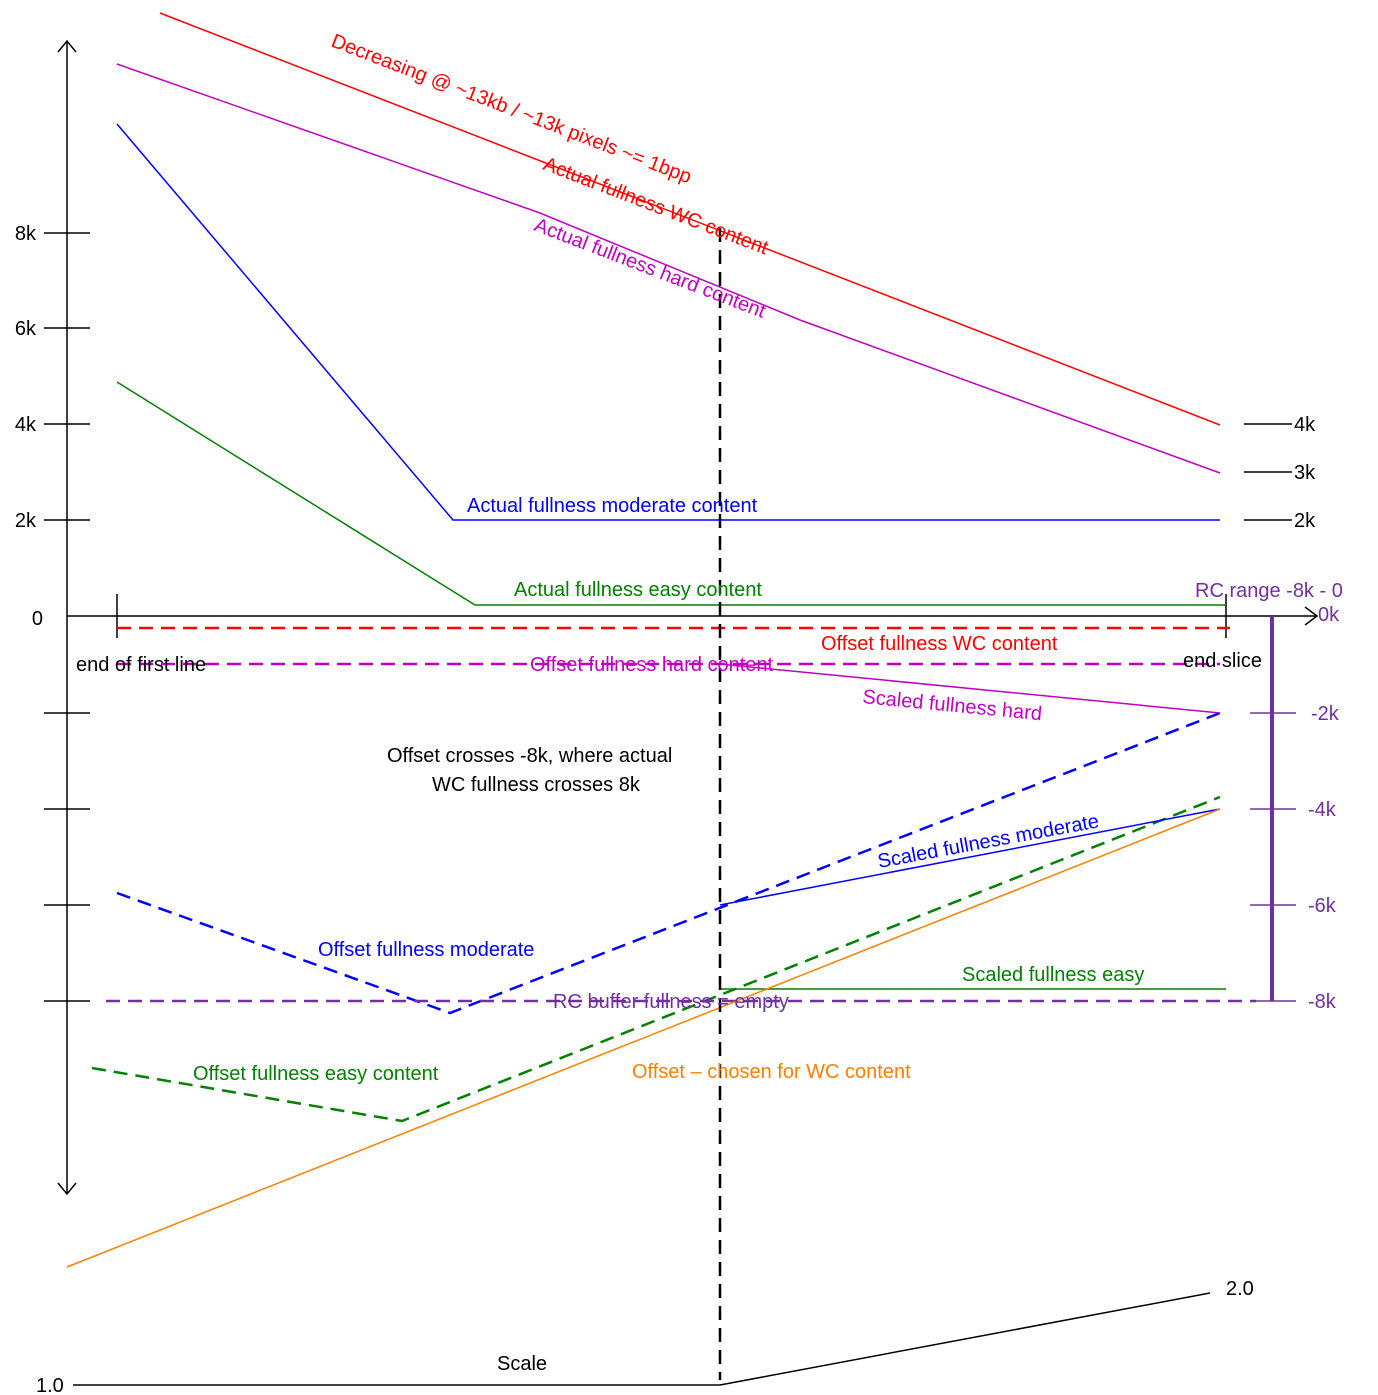  Describe the element at coordinates (511, 109) in the screenshot. I see `decreasing-label: Decreasing @ ~13kb / ~13k pixels ~= 1bpp` at that location.